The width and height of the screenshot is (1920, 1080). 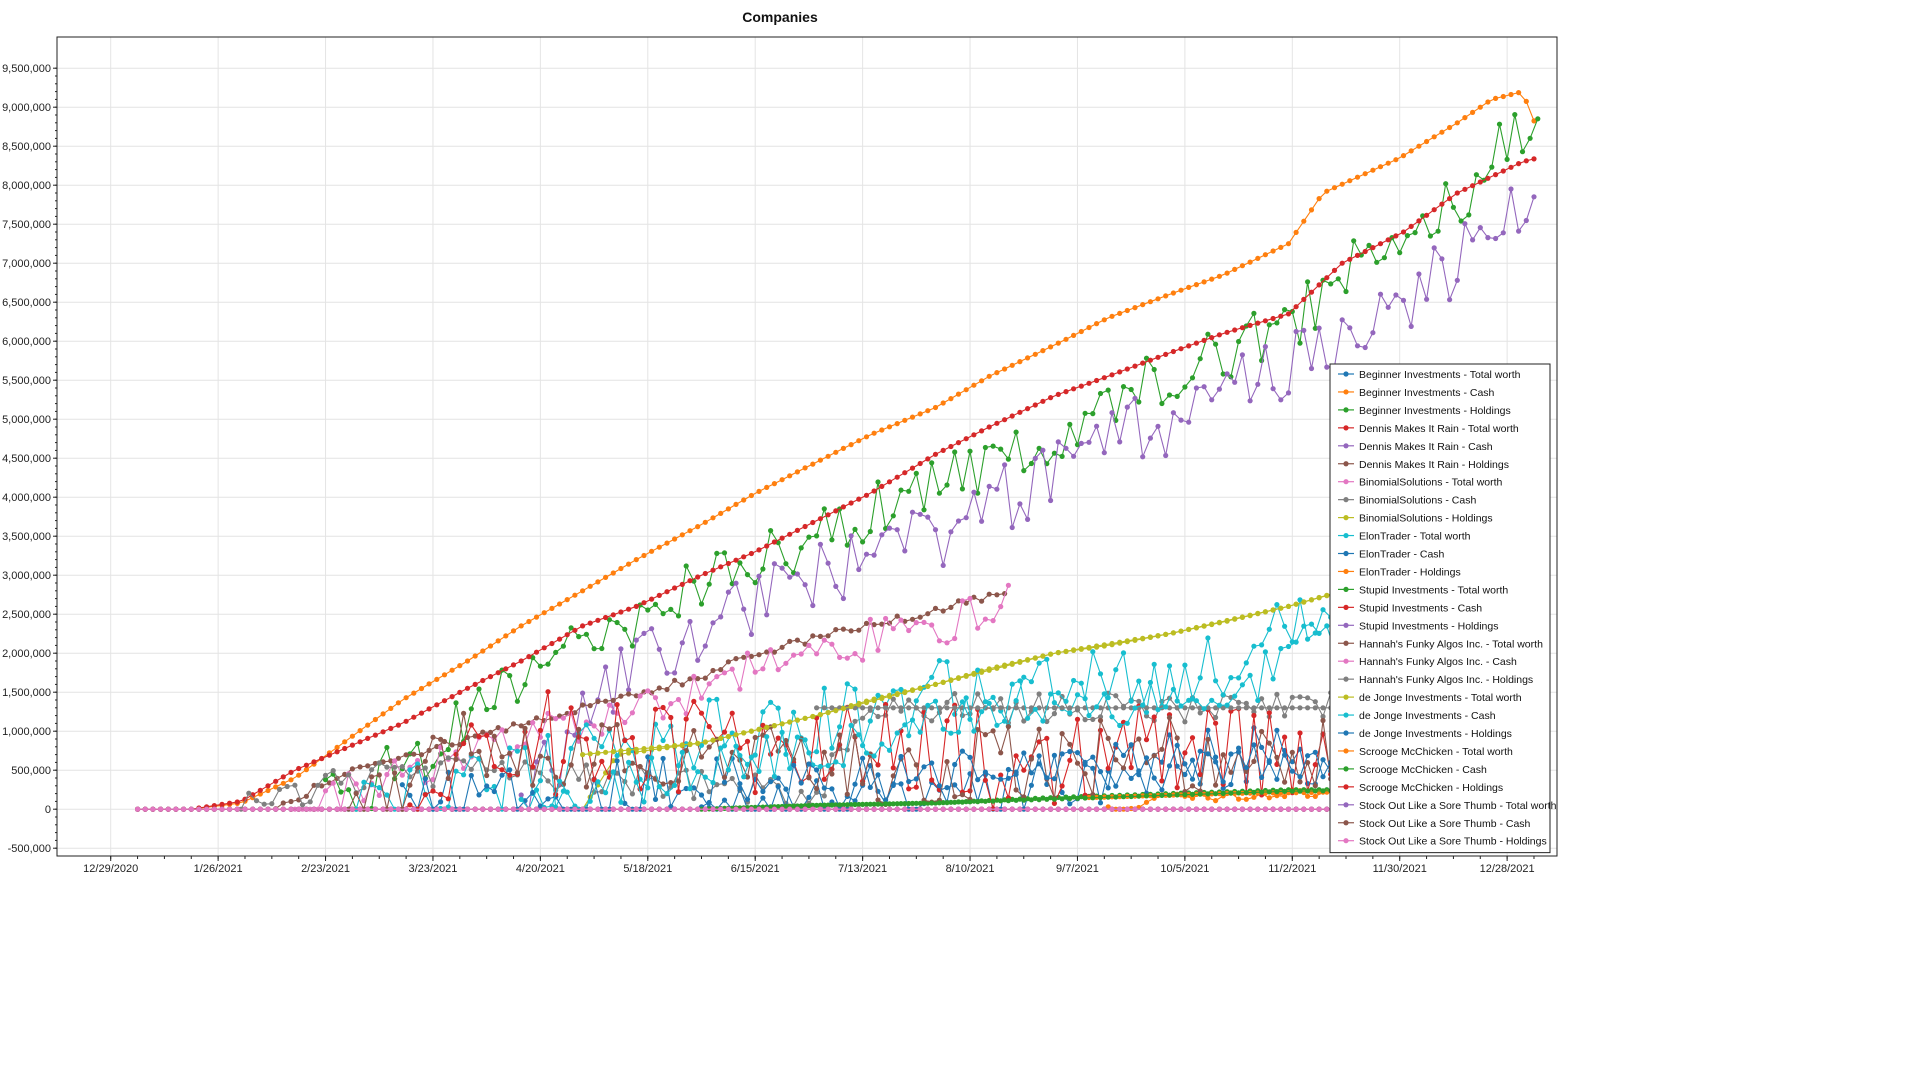 I want to click on x-tick-label: 9/7/2021, so click(x=1077, y=869).